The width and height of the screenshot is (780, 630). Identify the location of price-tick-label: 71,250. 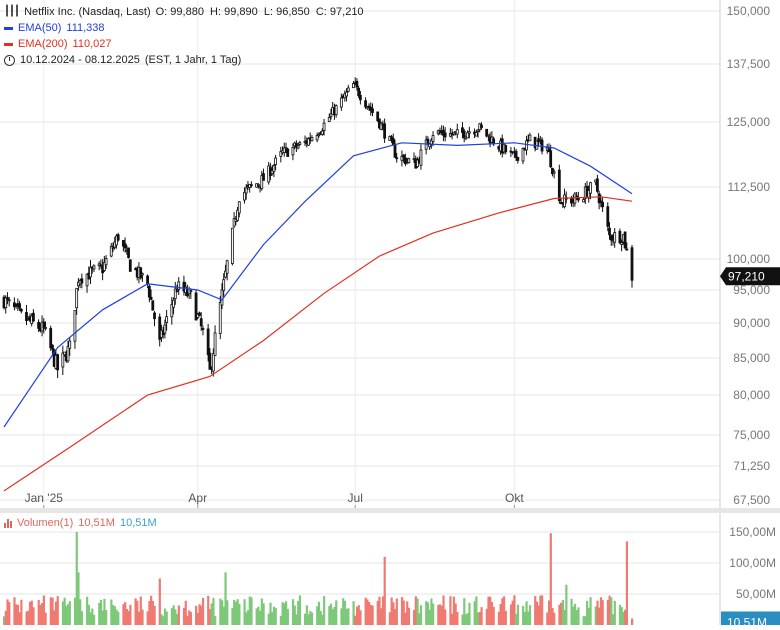
(751, 466).